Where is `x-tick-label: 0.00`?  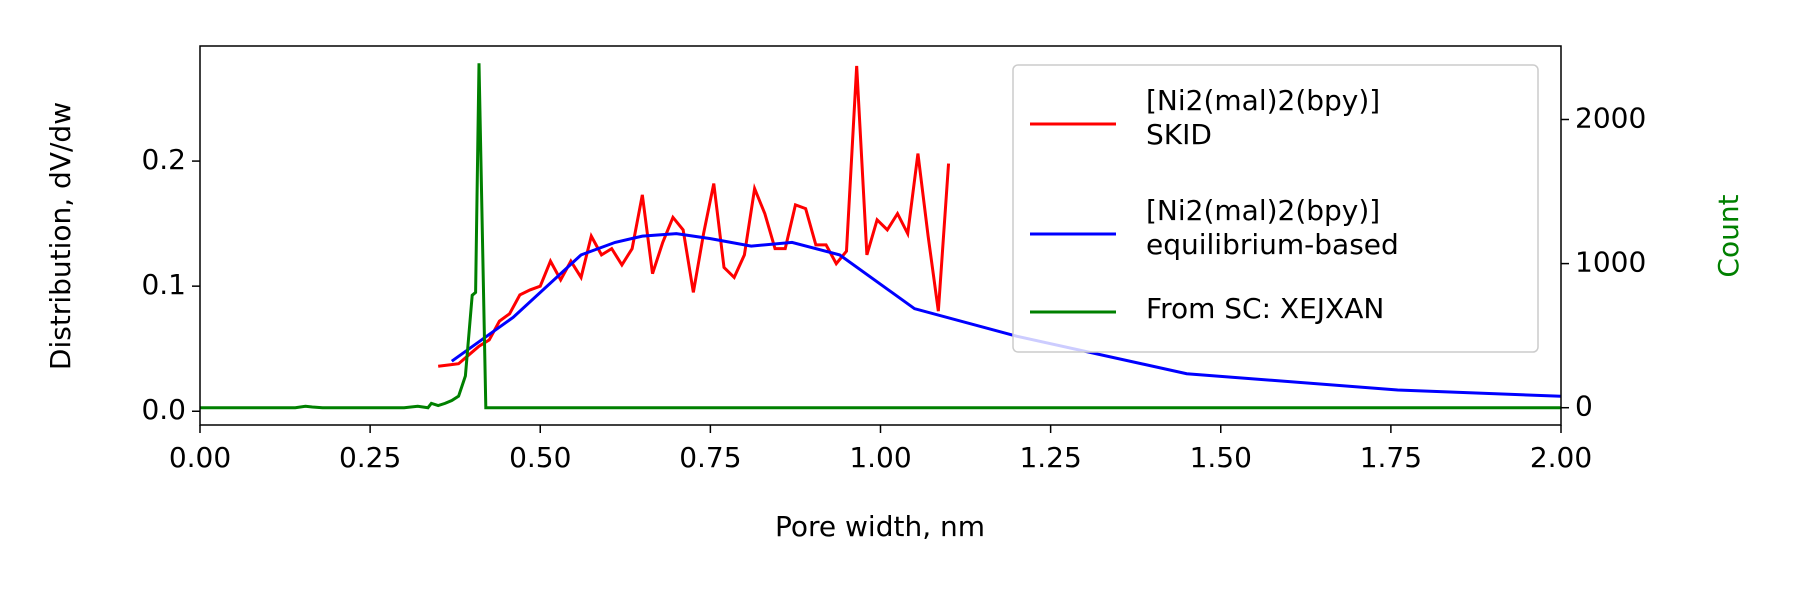 x-tick-label: 0.00 is located at coordinates (200, 457).